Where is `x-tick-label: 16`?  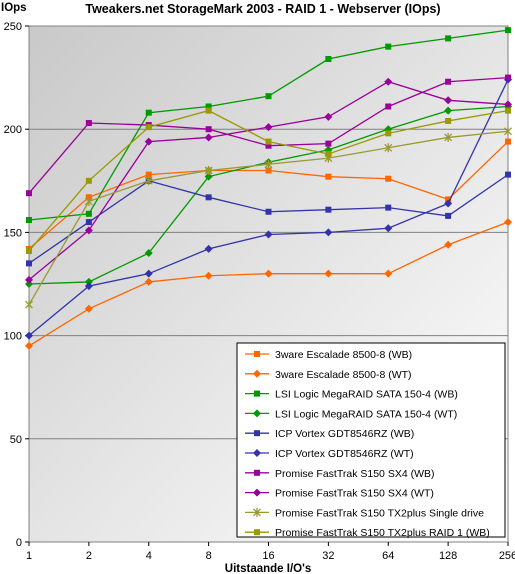
x-tick-label: 16 is located at coordinates (268, 556).